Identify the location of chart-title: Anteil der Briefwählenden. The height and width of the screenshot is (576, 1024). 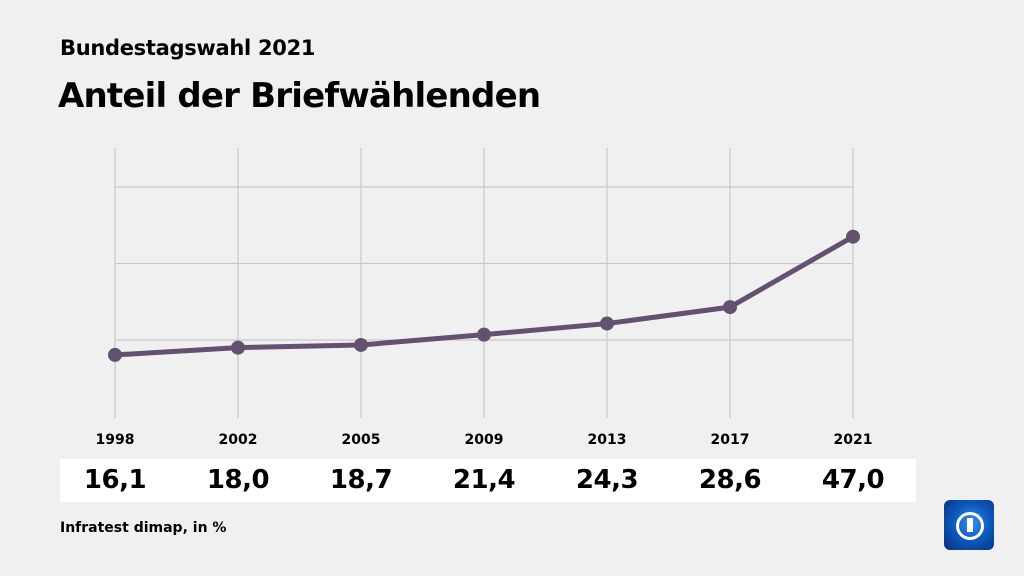
(299, 96).